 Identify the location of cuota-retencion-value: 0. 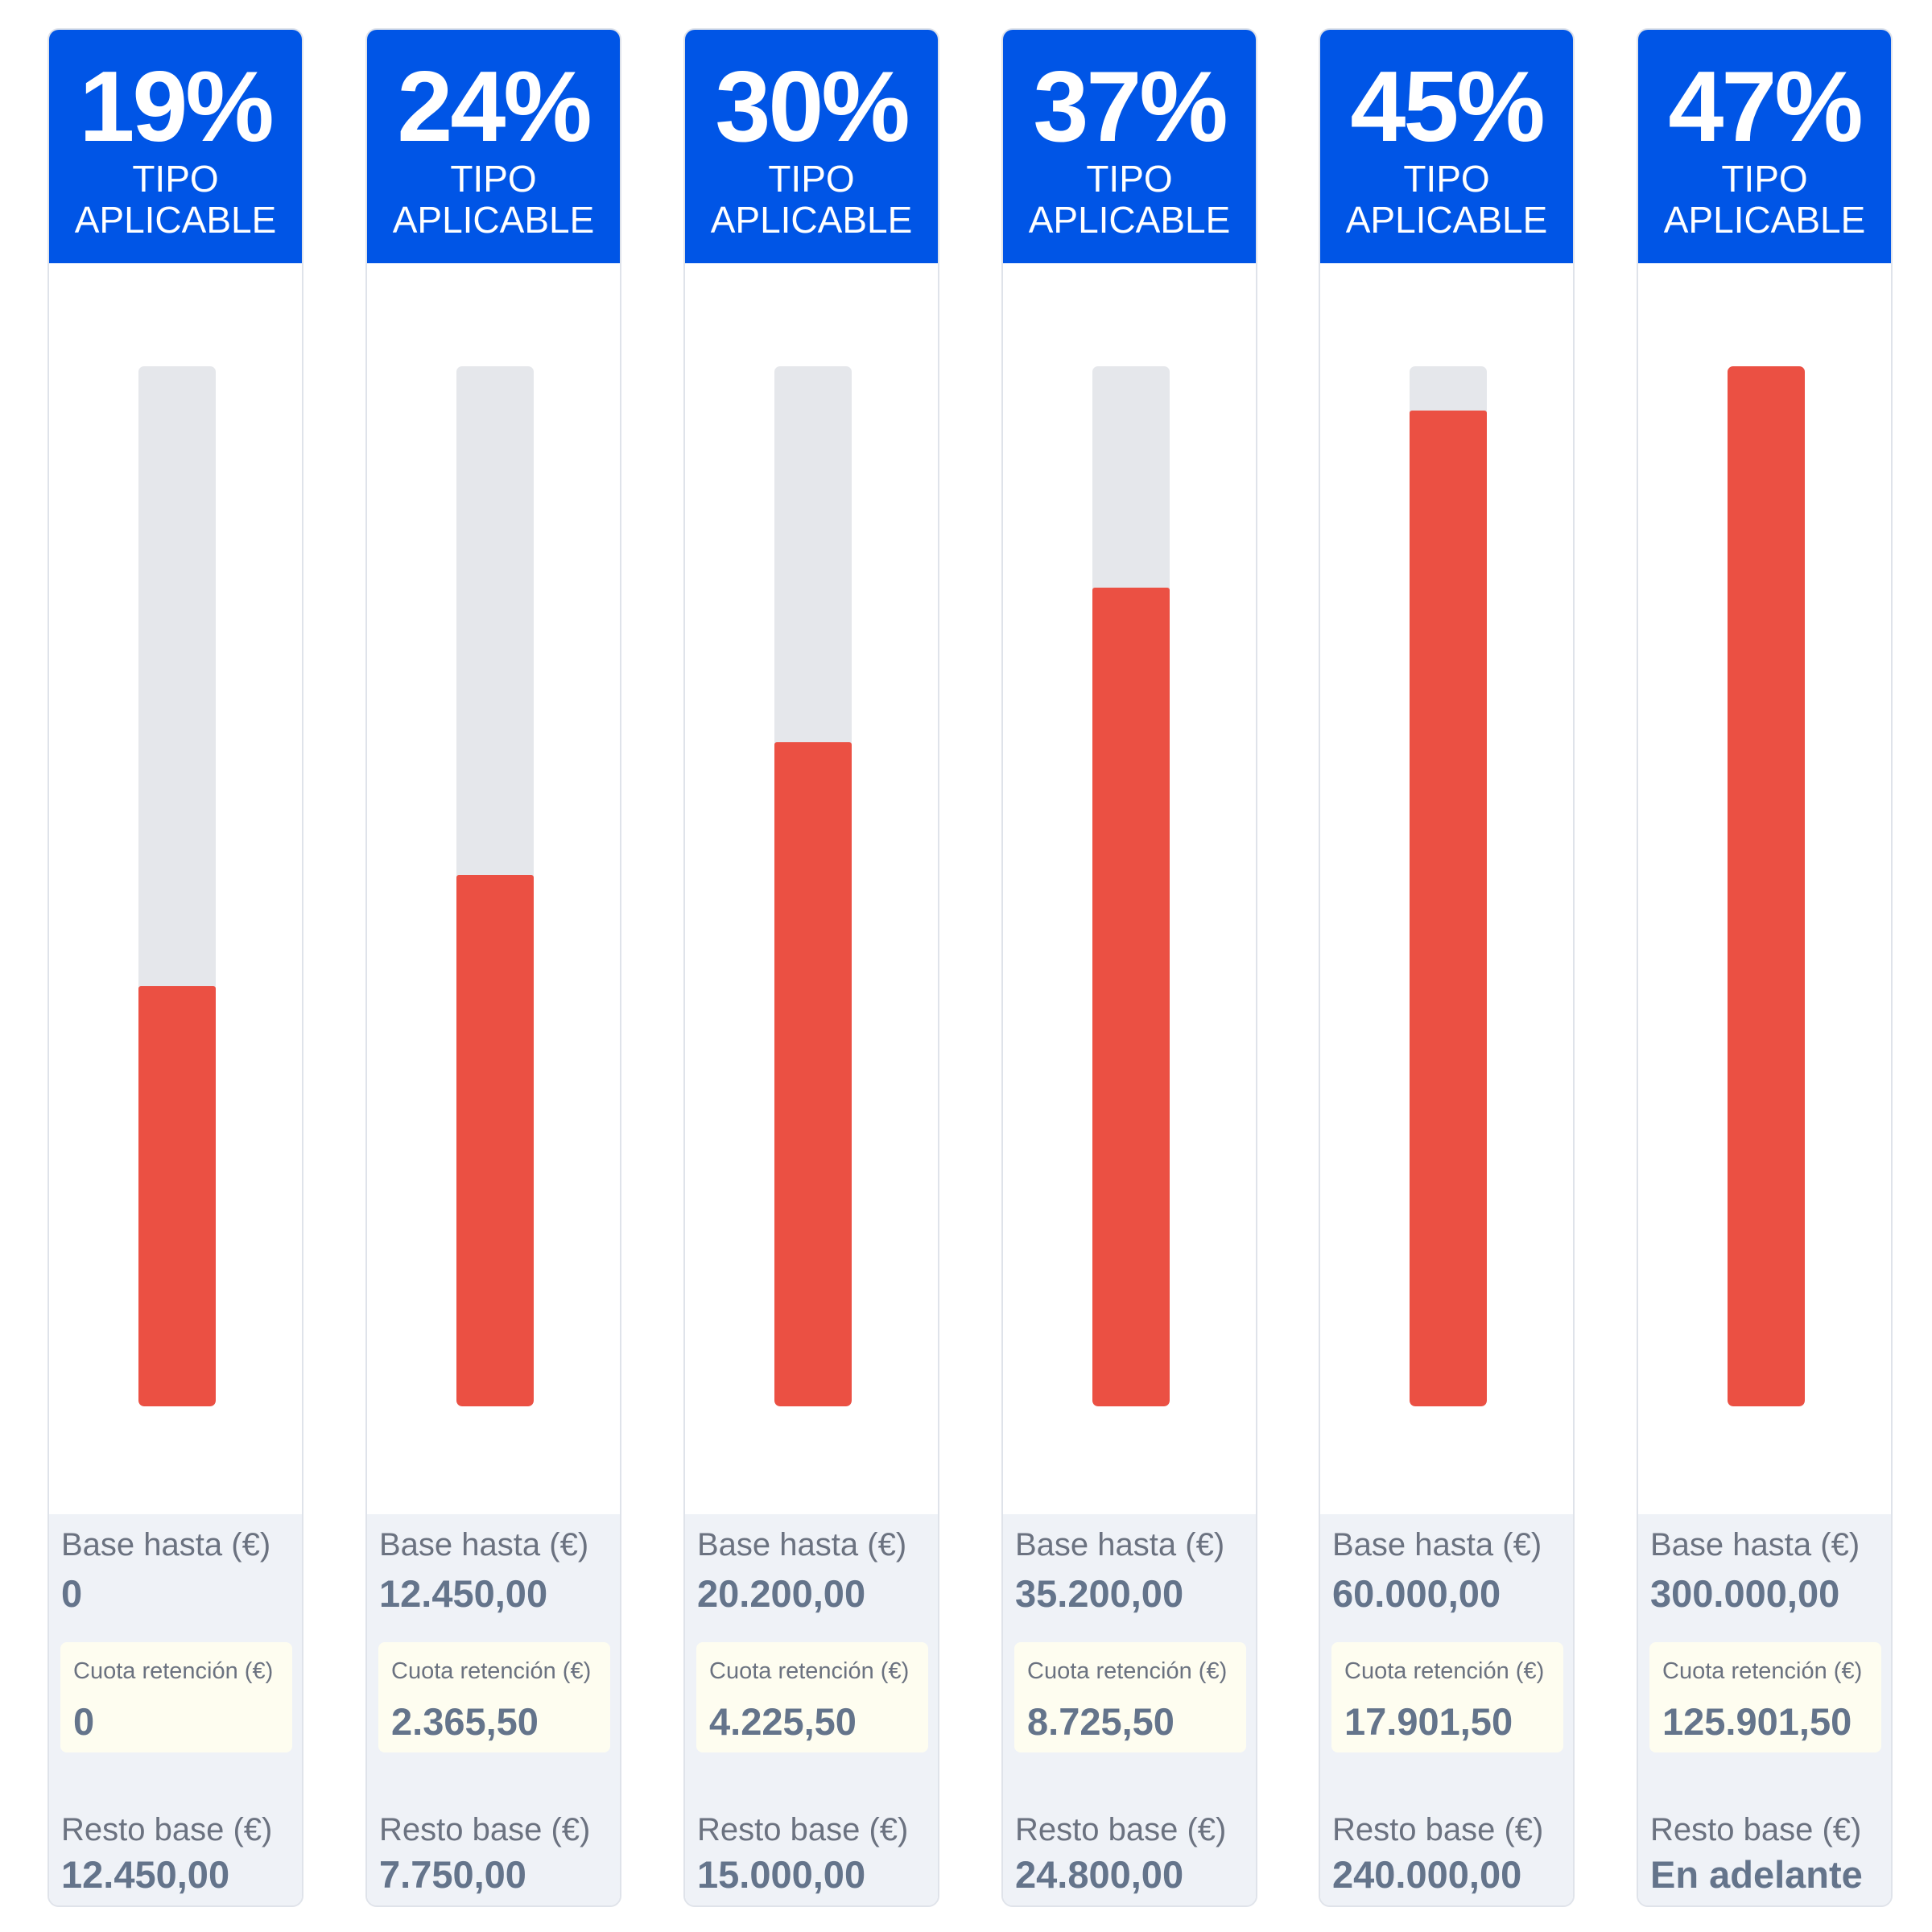
(84, 1721).